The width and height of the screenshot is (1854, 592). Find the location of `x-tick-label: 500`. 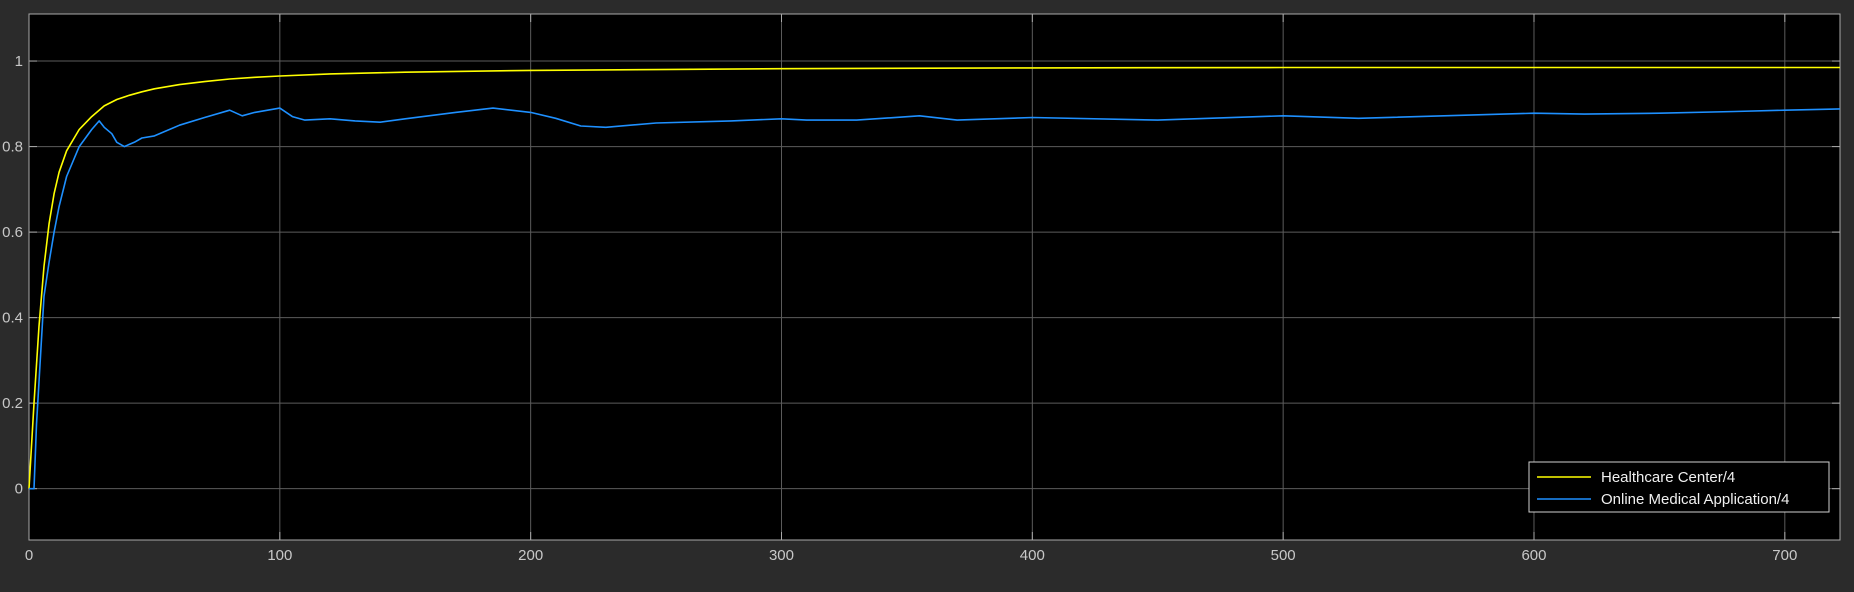

x-tick-label: 500 is located at coordinates (1283, 555).